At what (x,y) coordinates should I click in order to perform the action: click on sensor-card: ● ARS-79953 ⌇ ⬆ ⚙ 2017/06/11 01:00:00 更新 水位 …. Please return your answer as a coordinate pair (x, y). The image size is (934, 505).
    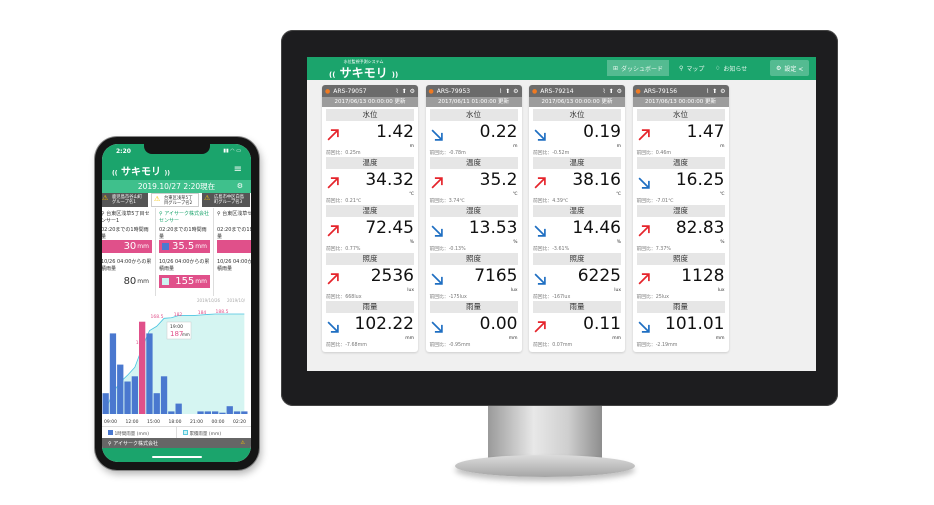
    Looking at the image, I should click on (473, 218).